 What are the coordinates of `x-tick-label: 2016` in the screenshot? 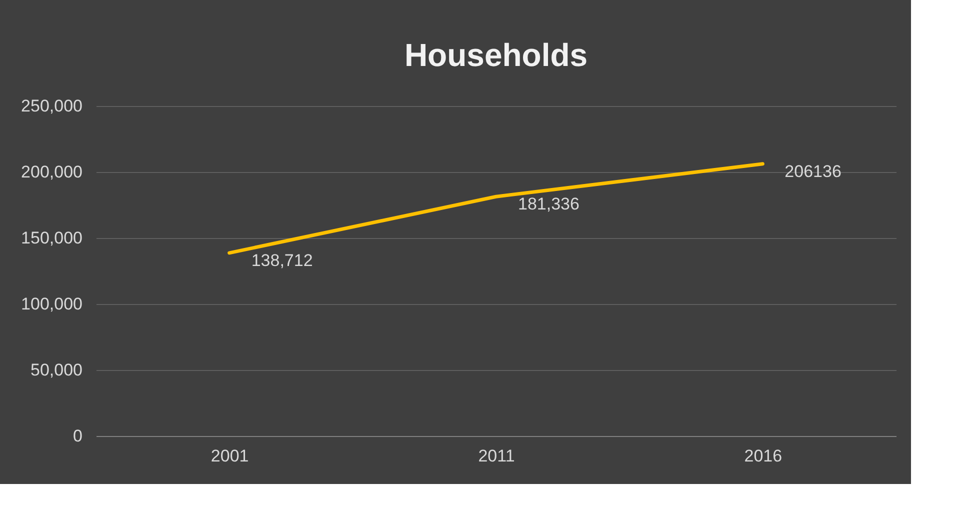 It's located at (763, 456).